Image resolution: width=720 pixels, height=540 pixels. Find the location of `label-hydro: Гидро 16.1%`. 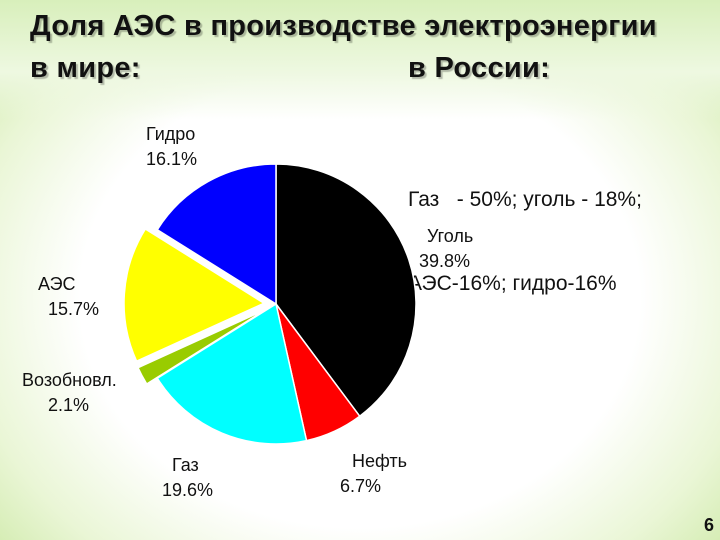

label-hydro: Гидро 16.1% is located at coordinates (171, 147).